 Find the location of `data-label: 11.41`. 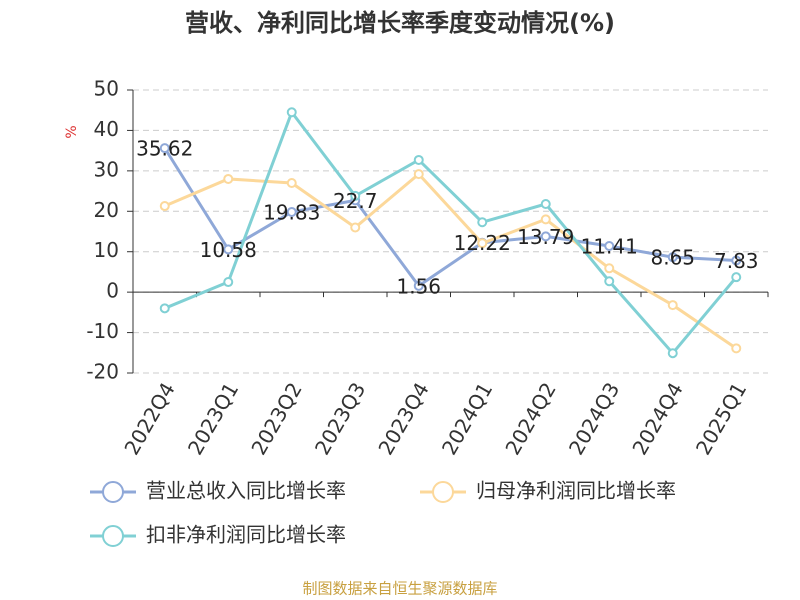

data-label: 11.41 is located at coordinates (609, 247).